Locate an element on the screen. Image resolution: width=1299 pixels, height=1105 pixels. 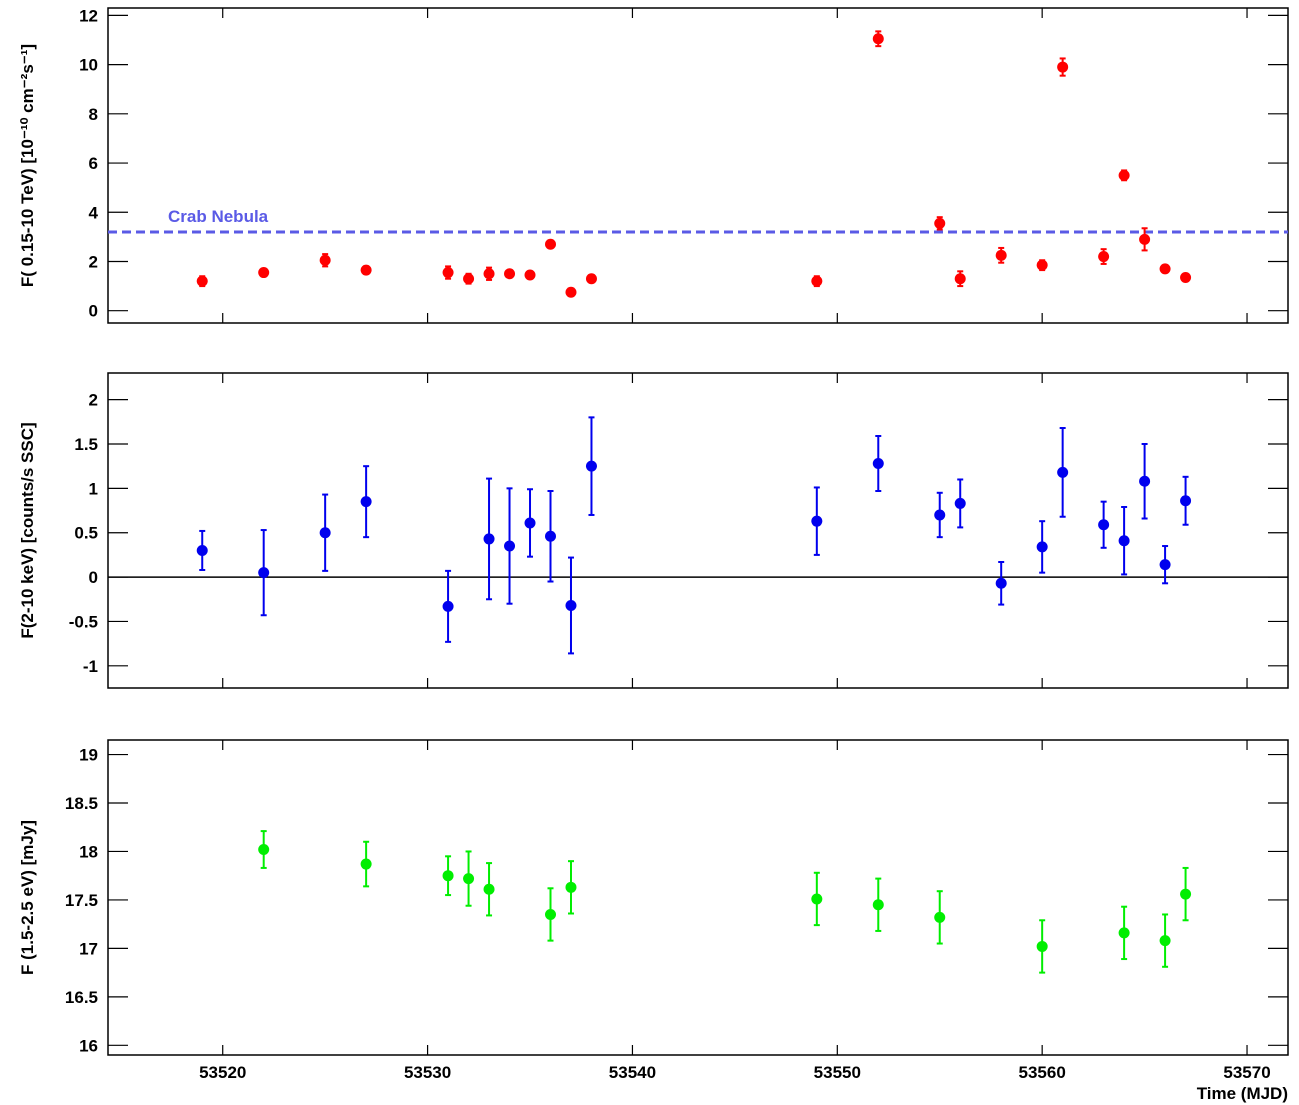
y-tick-label: 18.5 is located at coordinates (81, 803).